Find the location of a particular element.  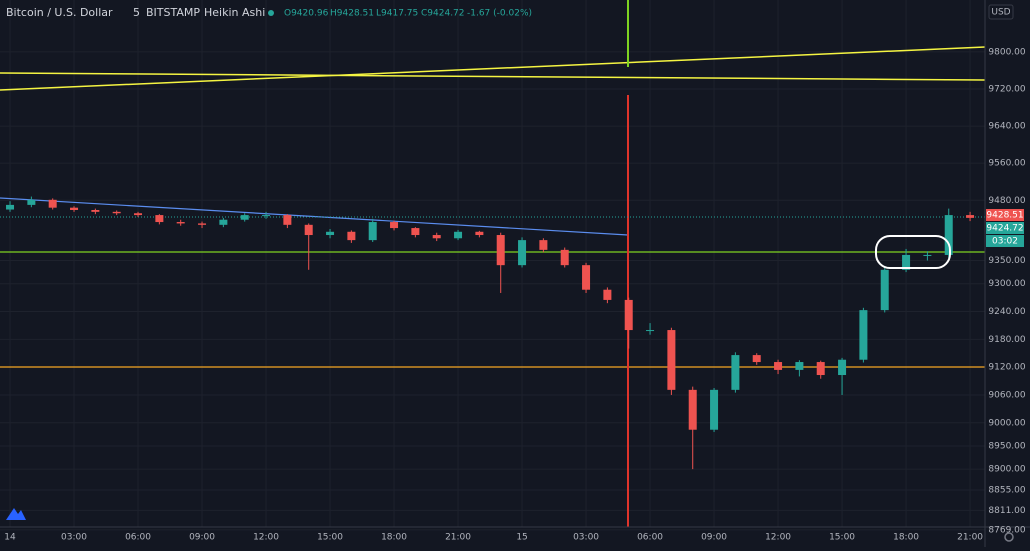

y-tick-label: 8769.00 is located at coordinates (1006, 530).